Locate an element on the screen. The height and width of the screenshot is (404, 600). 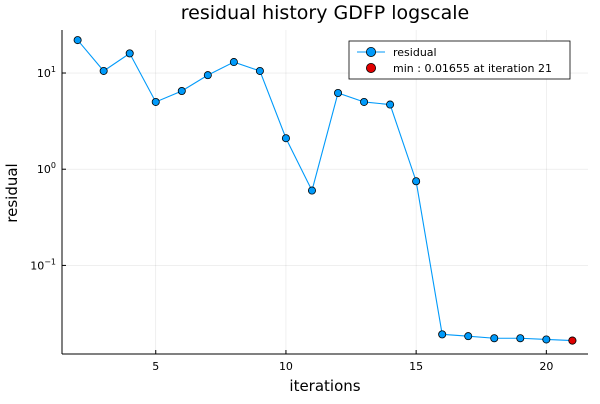
x-tick-label: 20 is located at coordinates (546, 366).